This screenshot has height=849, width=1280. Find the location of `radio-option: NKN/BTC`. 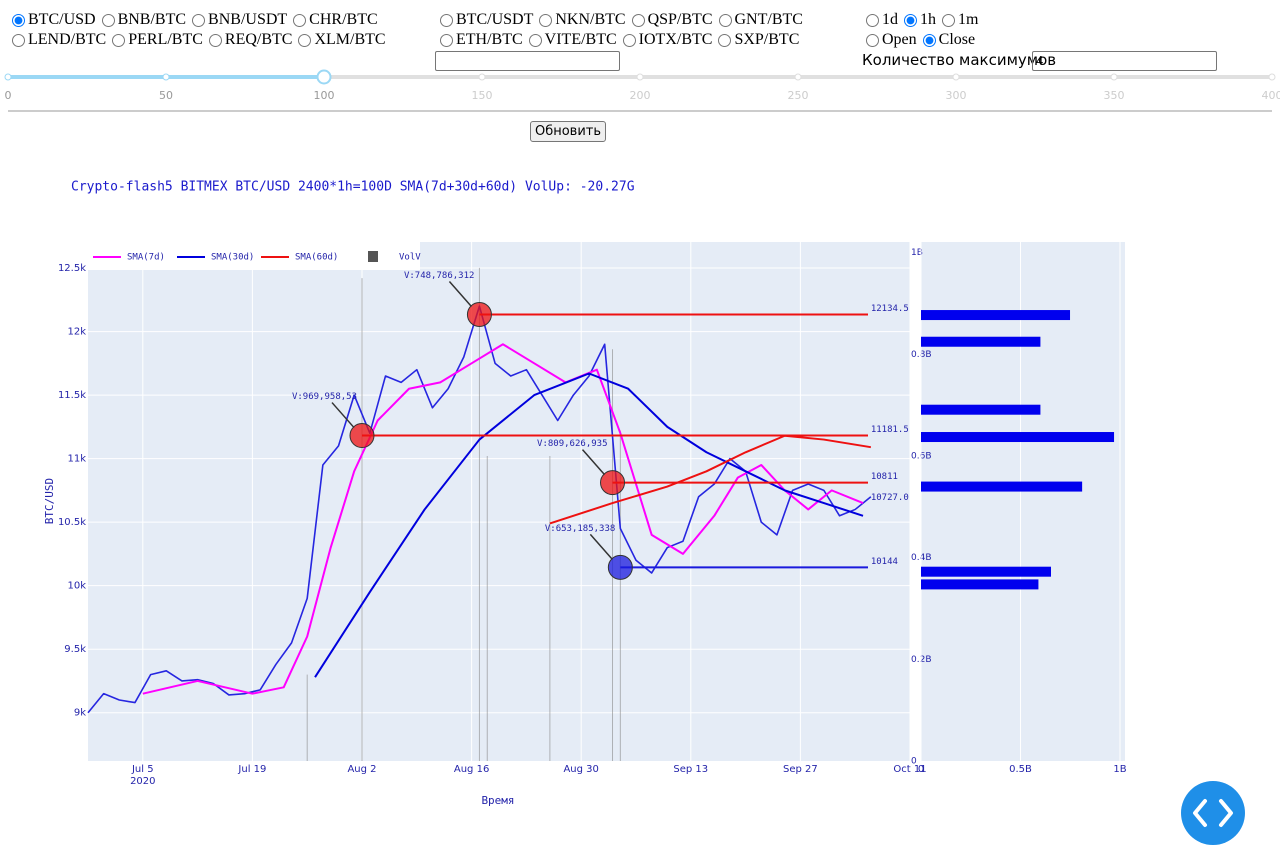

radio-option: NKN/BTC is located at coordinates (582, 20).